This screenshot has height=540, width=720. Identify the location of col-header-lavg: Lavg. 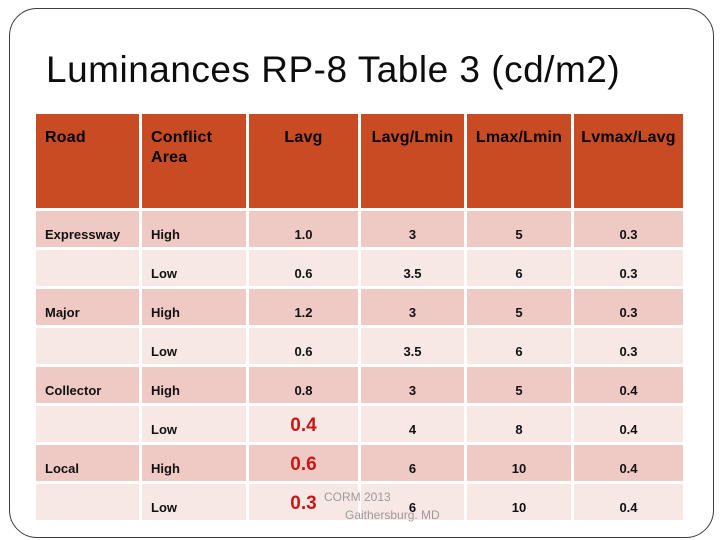
(303, 161).